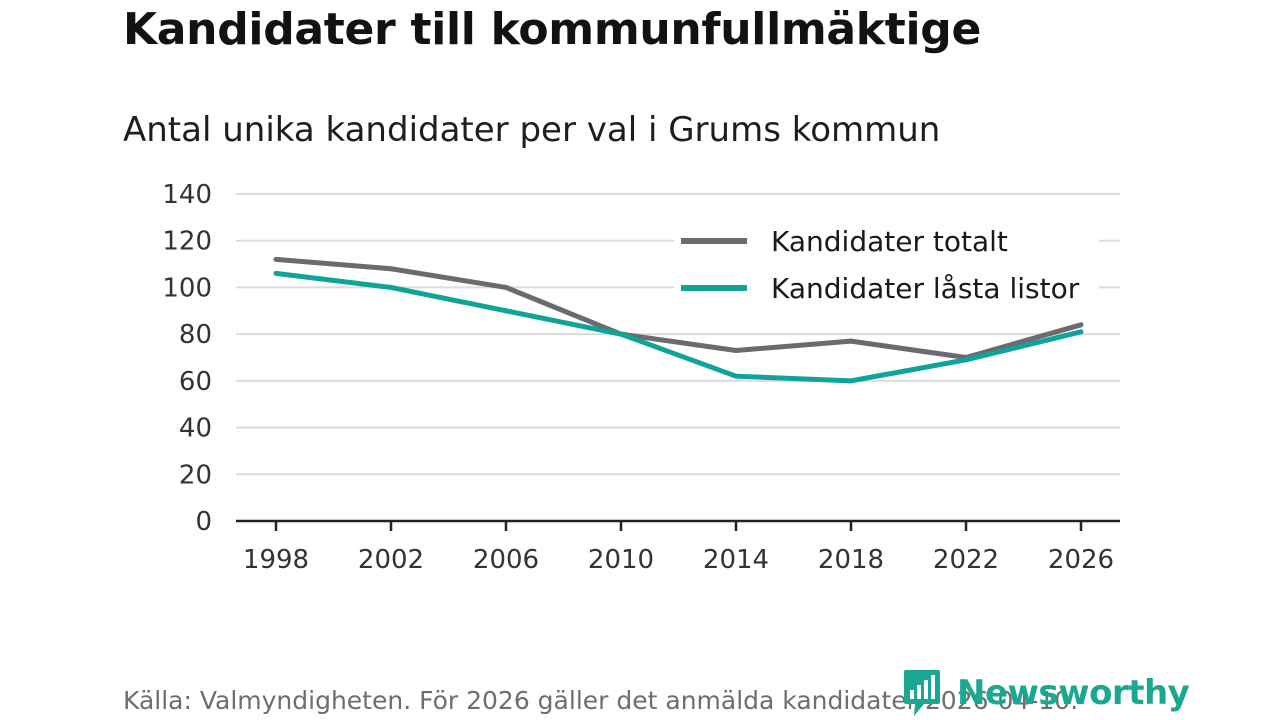 The height and width of the screenshot is (720, 1280). Describe the element at coordinates (506, 560) in the screenshot. I see `x-tick-label: 2006` at that location.